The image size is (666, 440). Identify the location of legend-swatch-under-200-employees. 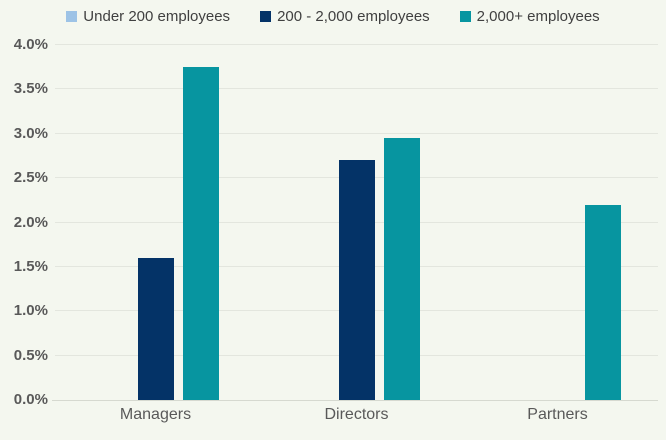
(72, 16).